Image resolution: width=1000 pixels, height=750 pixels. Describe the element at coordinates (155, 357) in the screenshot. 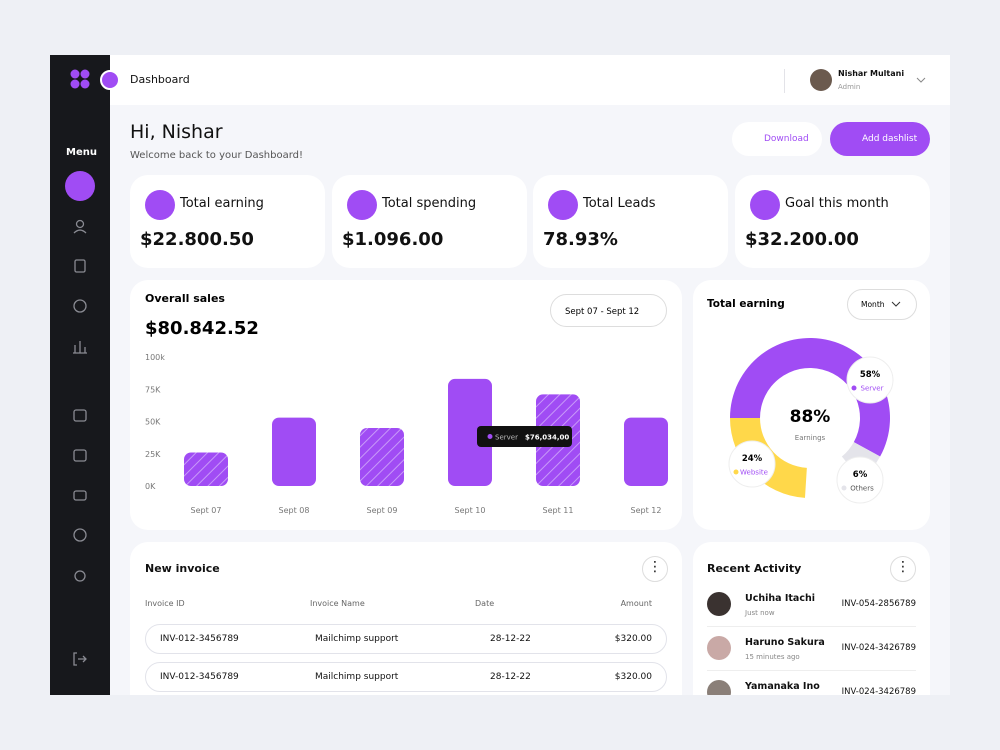

I see `y-tick-label: 100k` at that location.